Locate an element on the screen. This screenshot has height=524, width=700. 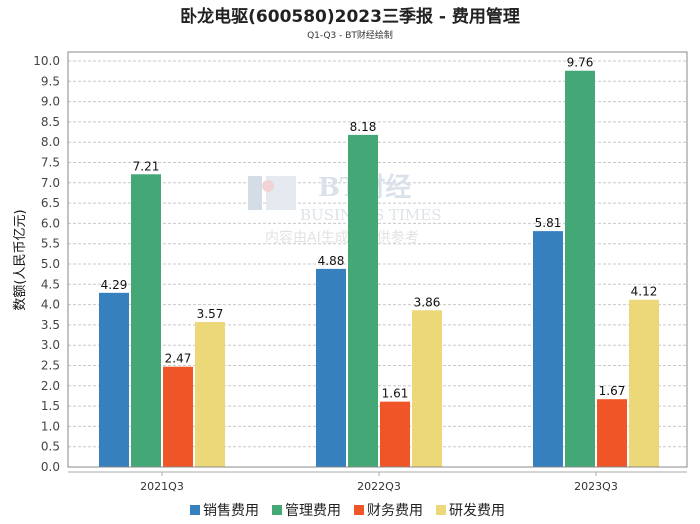
bar-管理费用-2023Q3 is located at coordinates (580, 268).